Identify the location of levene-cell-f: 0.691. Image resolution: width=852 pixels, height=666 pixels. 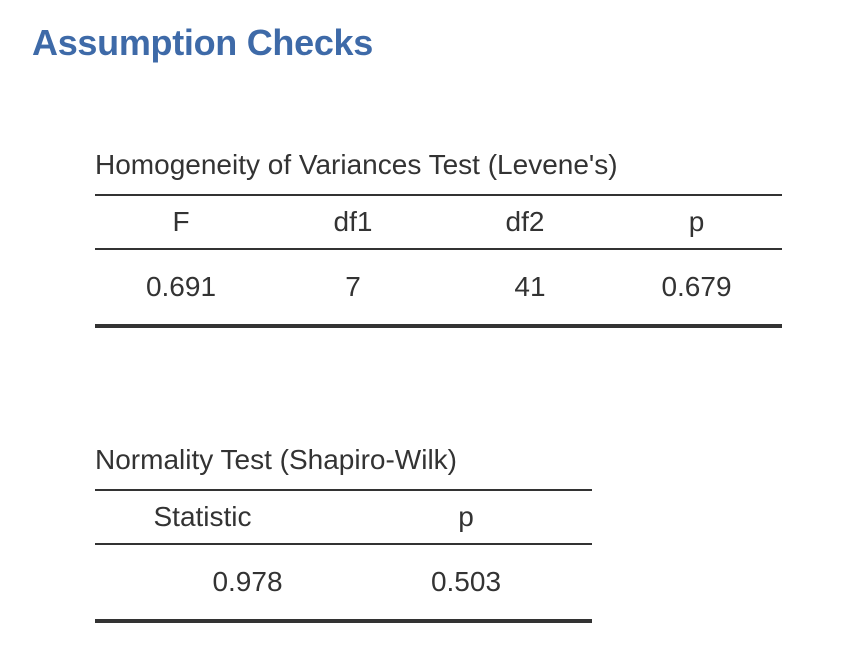
(181, 286).